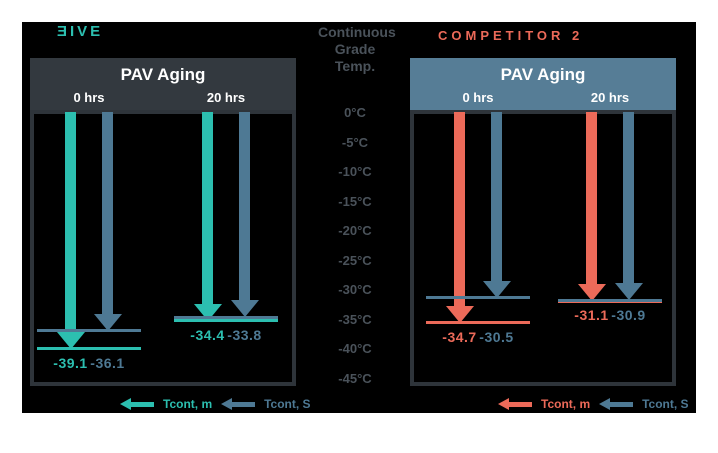 This screenshot has width=718, height=453. What do you see at coordinates (355, 348) in the screenshot?
I see `axis-tick-label: -40°C` at bounding box center [355, 348].